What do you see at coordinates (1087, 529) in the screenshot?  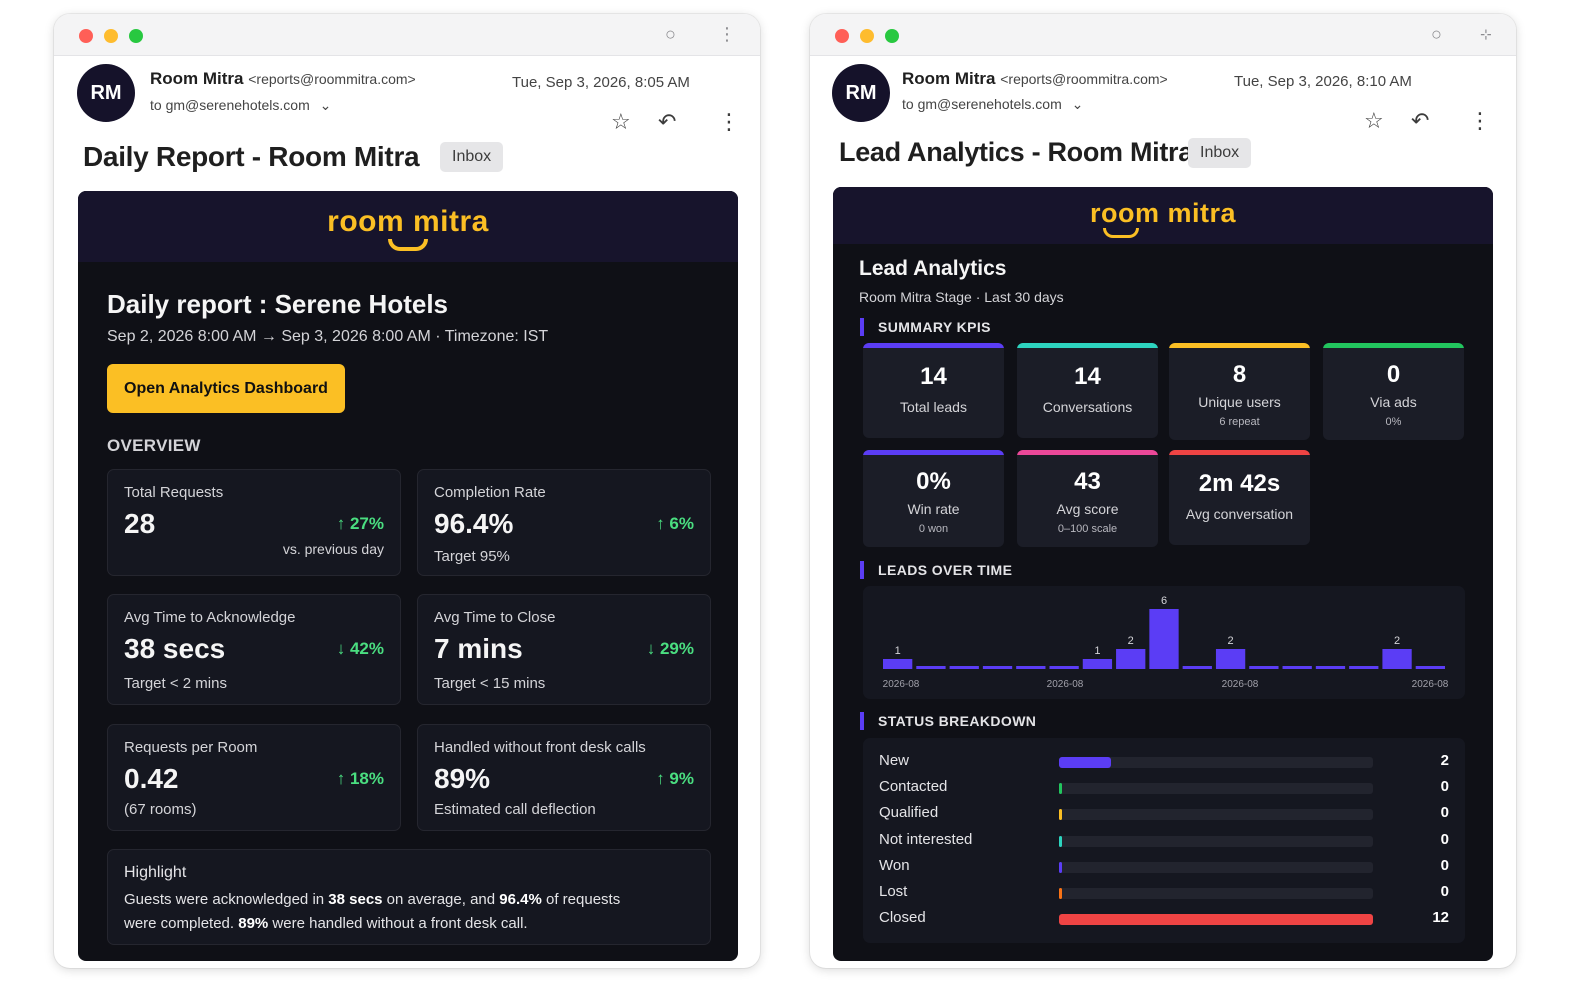 I see `kpi-sub: 0–100 scale` at bounding box center [1087, 529].